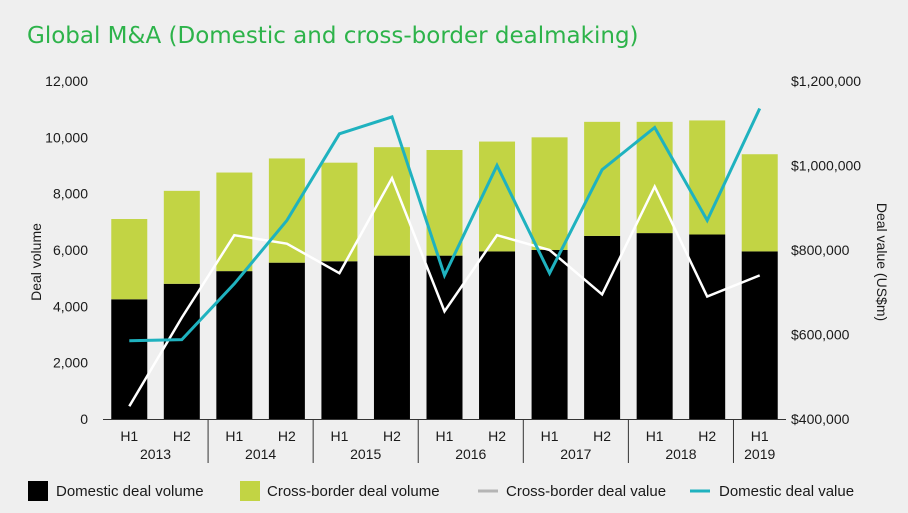  I want to click on y-tick-label: 4,000, so click(70, 306).